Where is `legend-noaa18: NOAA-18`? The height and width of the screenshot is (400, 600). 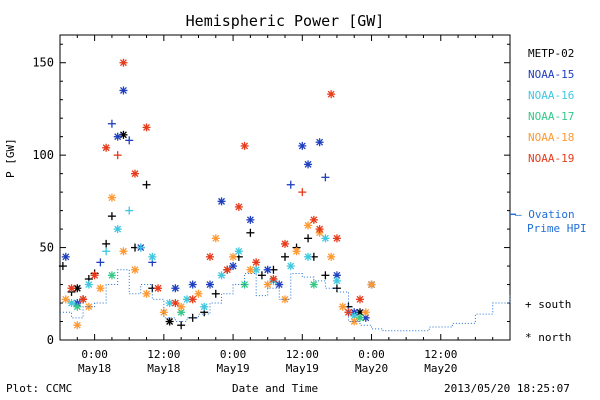 legend-noaa18: NOAA-18 is located at coordinates (551, 137).